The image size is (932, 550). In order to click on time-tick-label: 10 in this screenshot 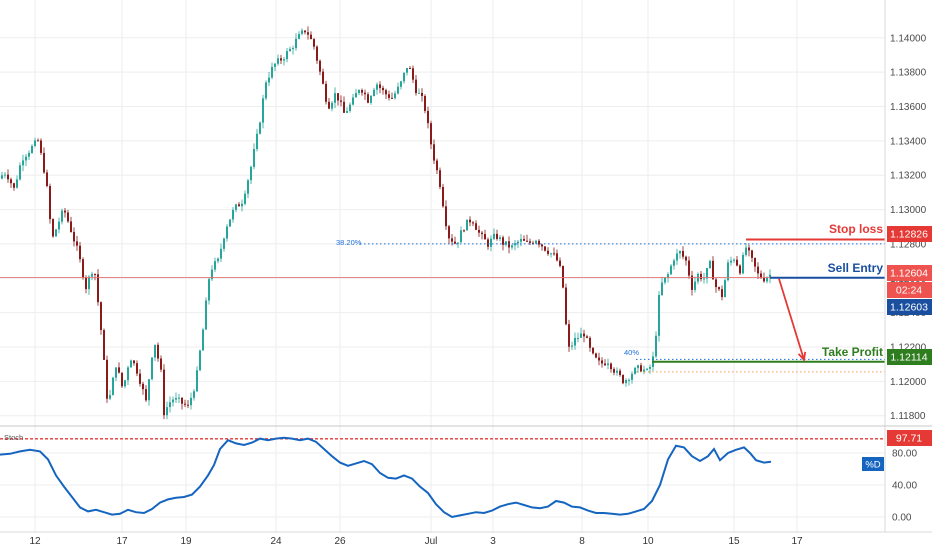, I will do `click(648, 541)`.